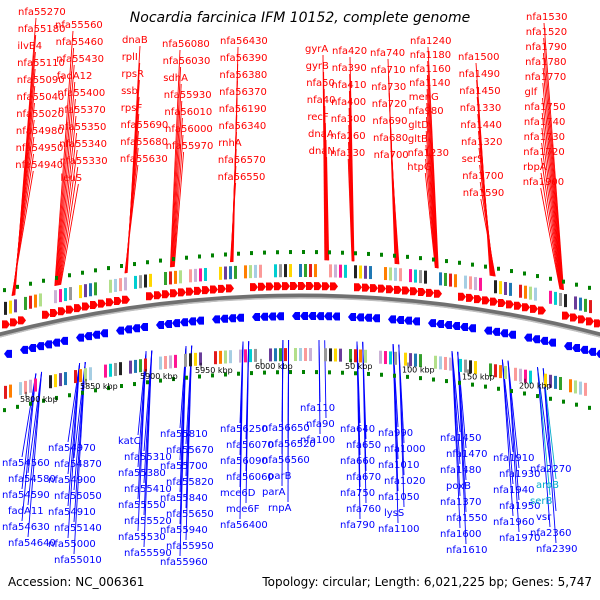  Describe the element at coordinates (250, 477) in the screenshot. I see `reverse-gene-label: nfa56060` at that location.